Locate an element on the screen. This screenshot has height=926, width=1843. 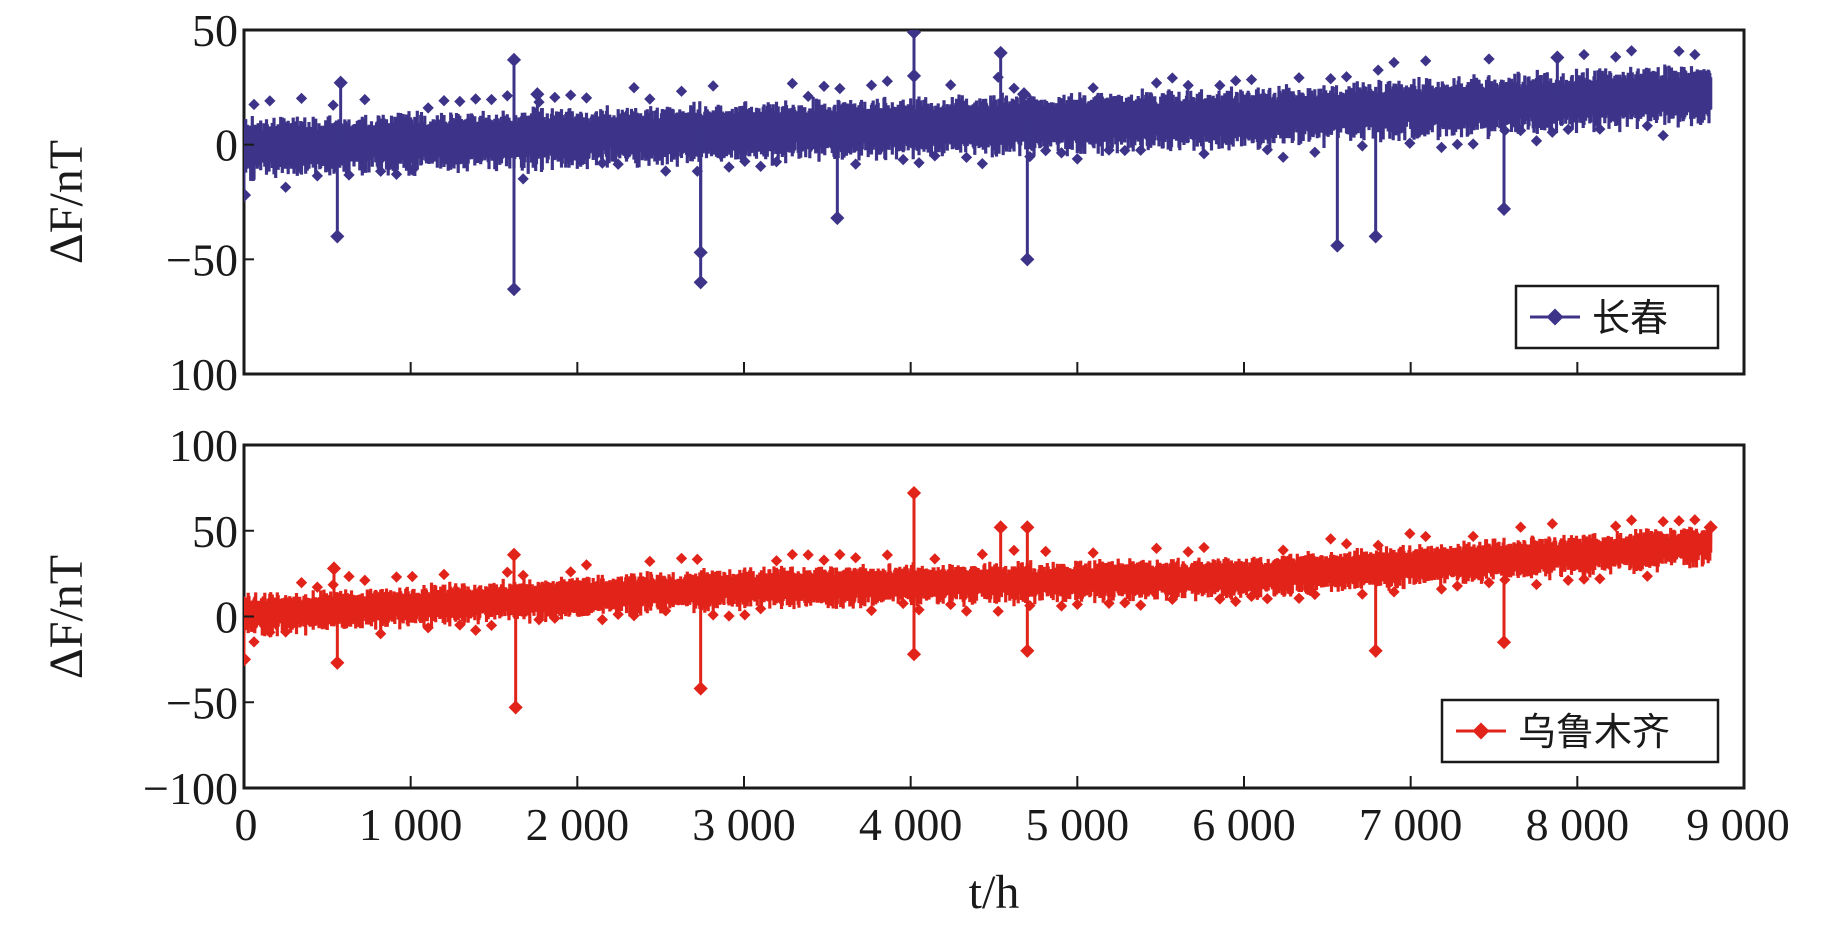
x-tick-label: 5 000 is located at coordinates (1078, 824).